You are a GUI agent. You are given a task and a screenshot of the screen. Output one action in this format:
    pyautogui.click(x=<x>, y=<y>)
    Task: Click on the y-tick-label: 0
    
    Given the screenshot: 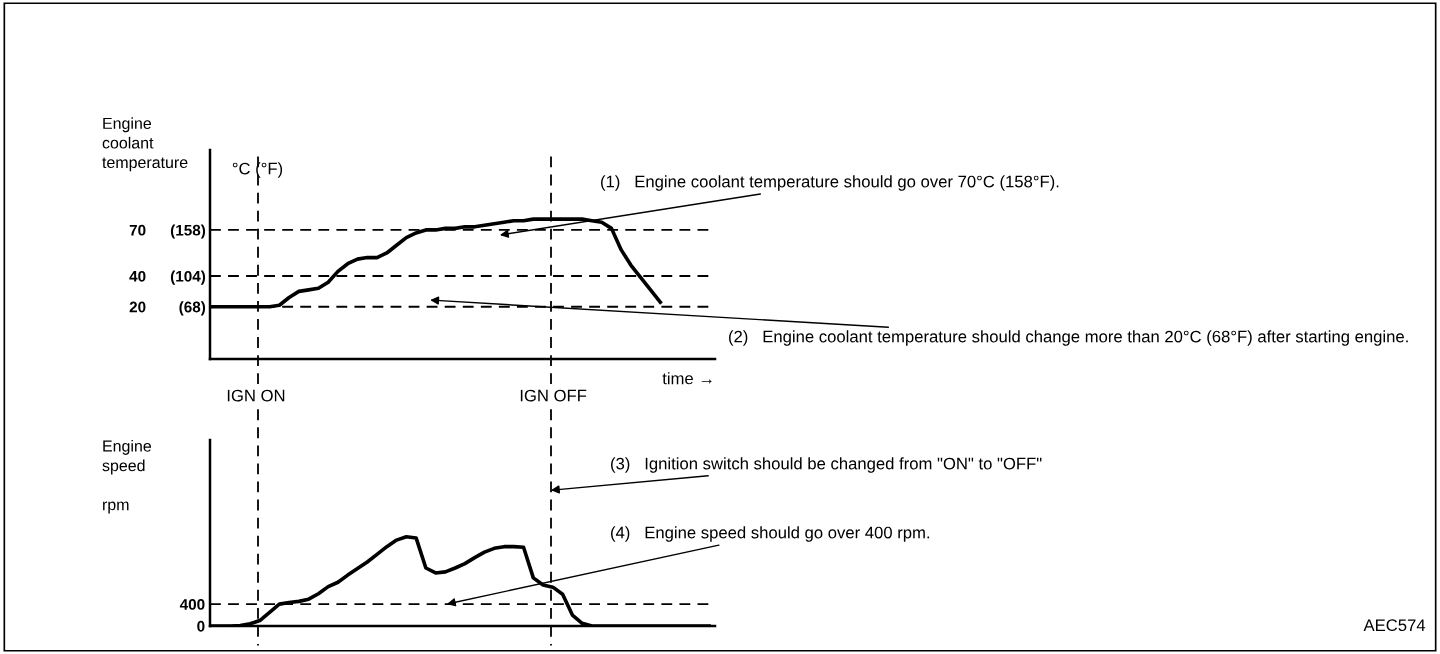 What is the action you would take?
    pyautogui.click(x=201, y=626)
    